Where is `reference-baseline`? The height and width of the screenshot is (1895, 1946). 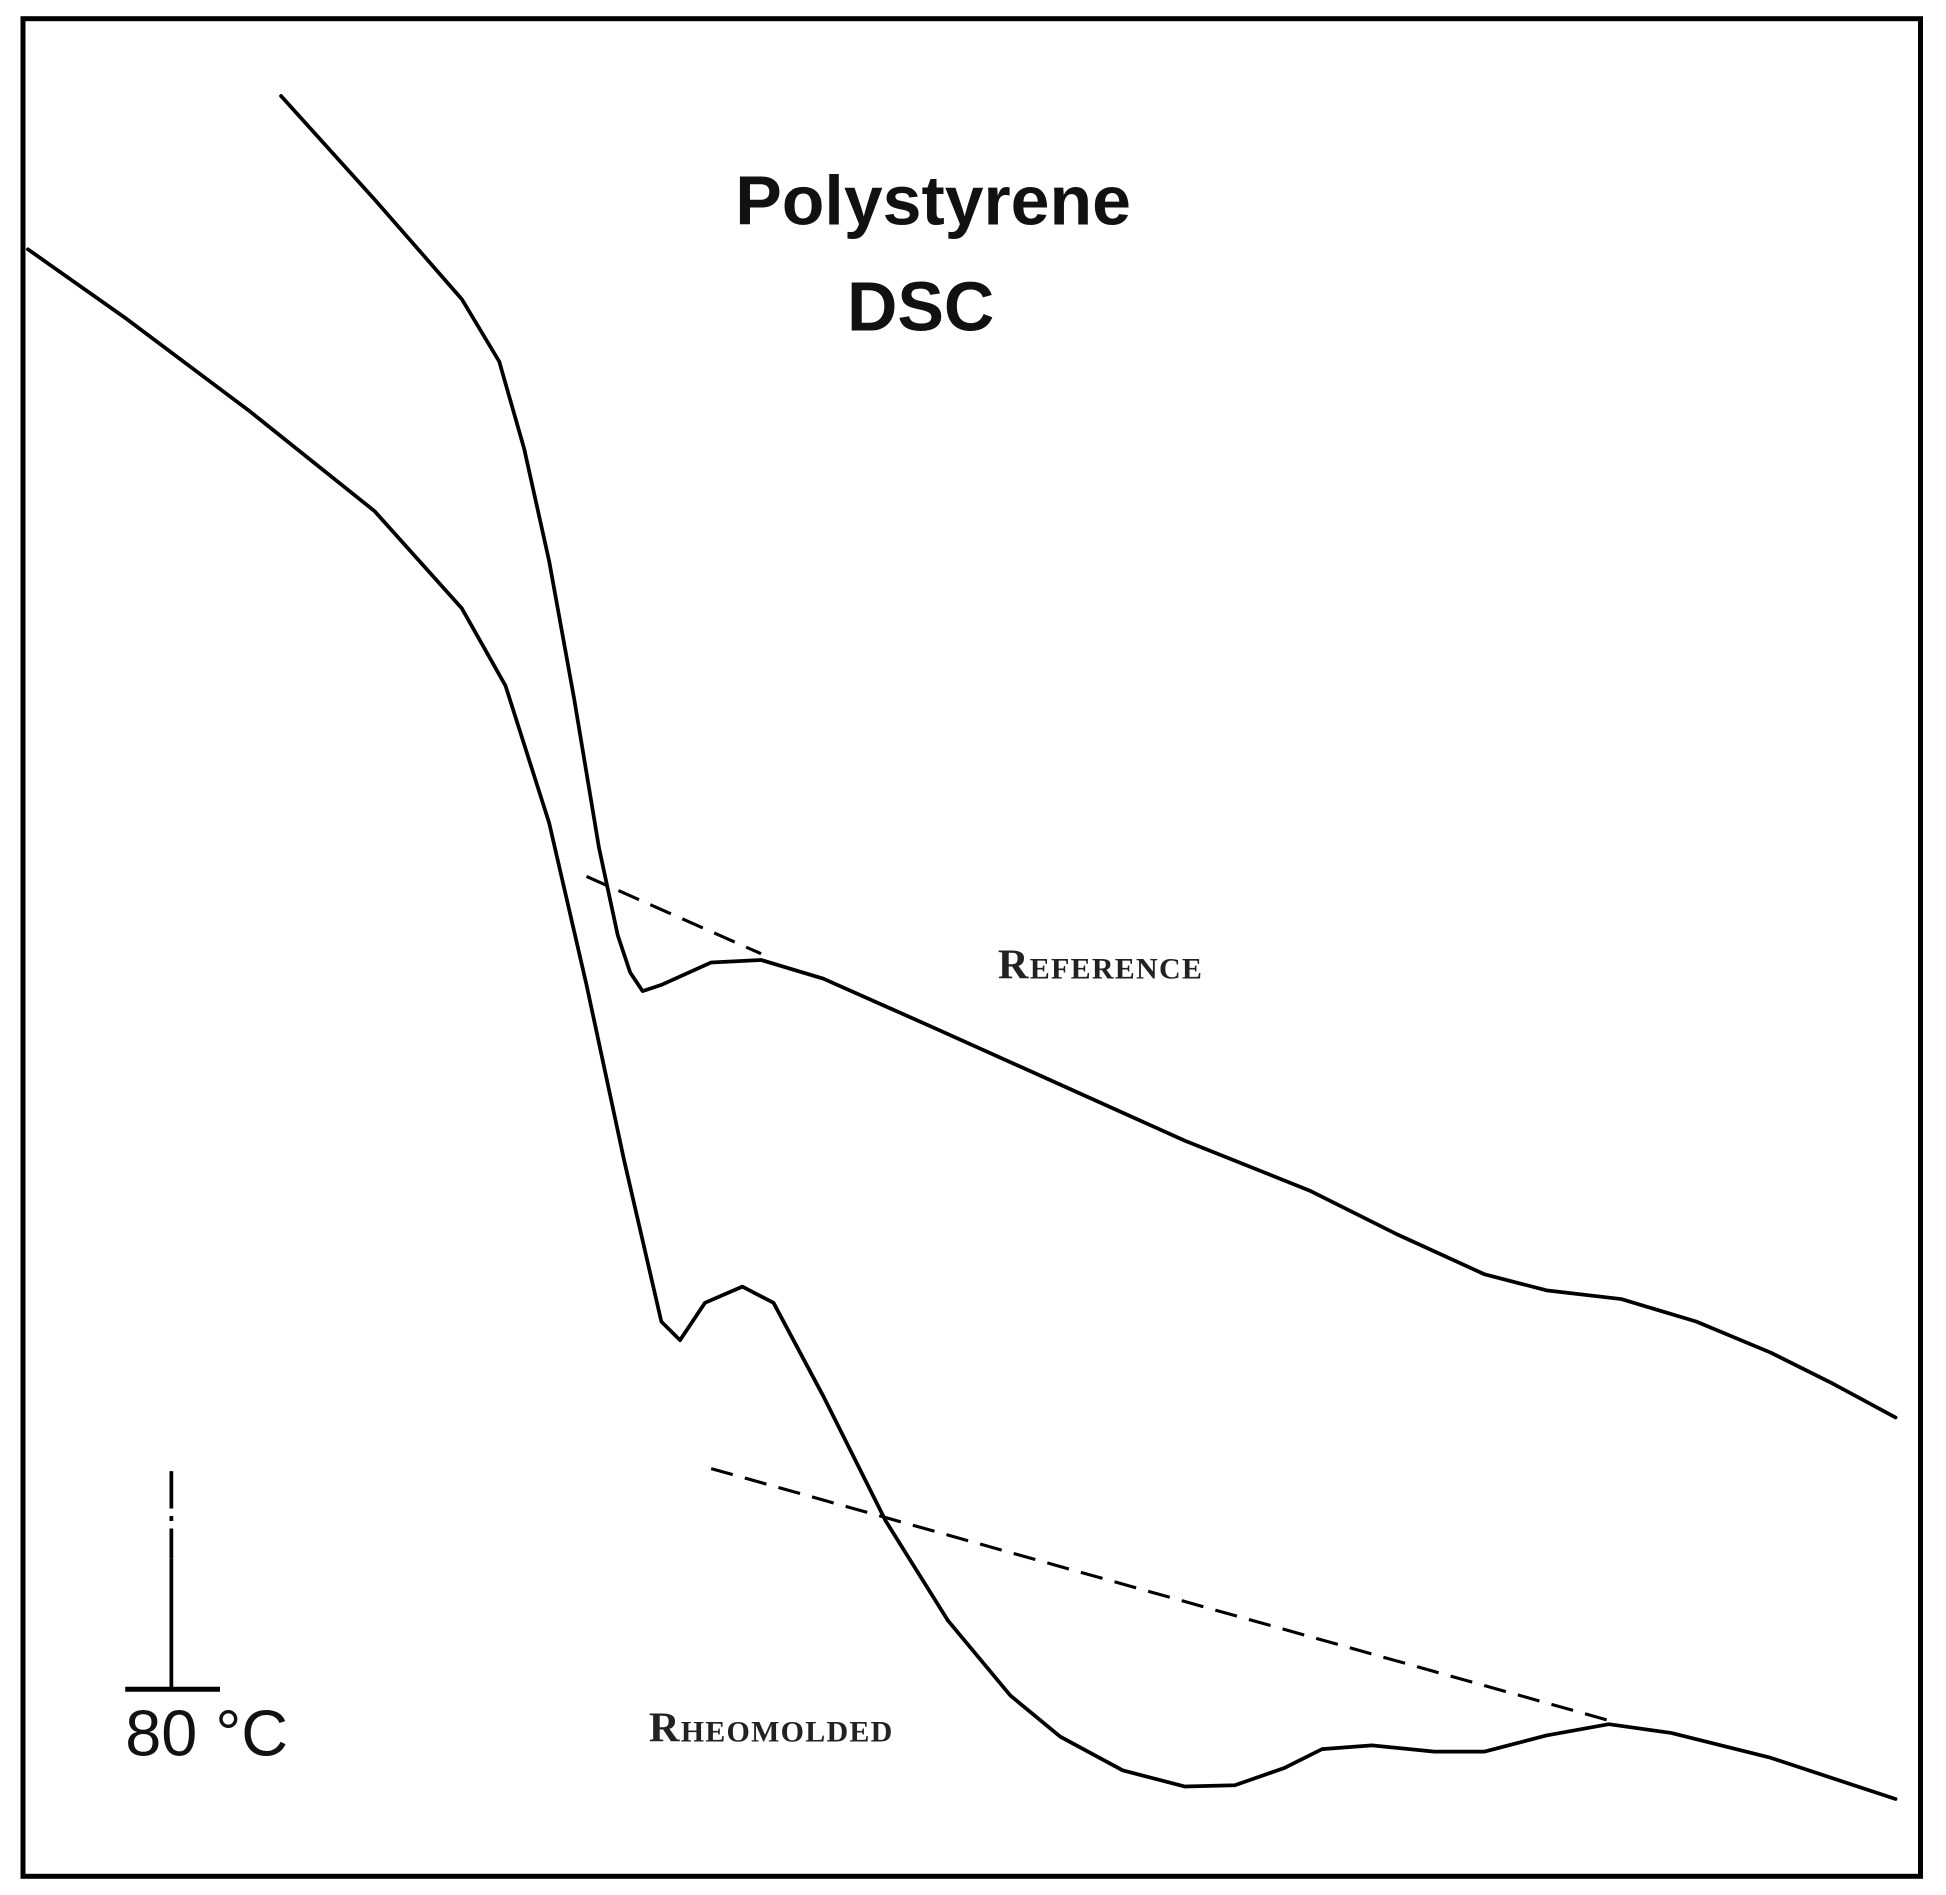
reference-baseline is located at coordinates (673, 915).